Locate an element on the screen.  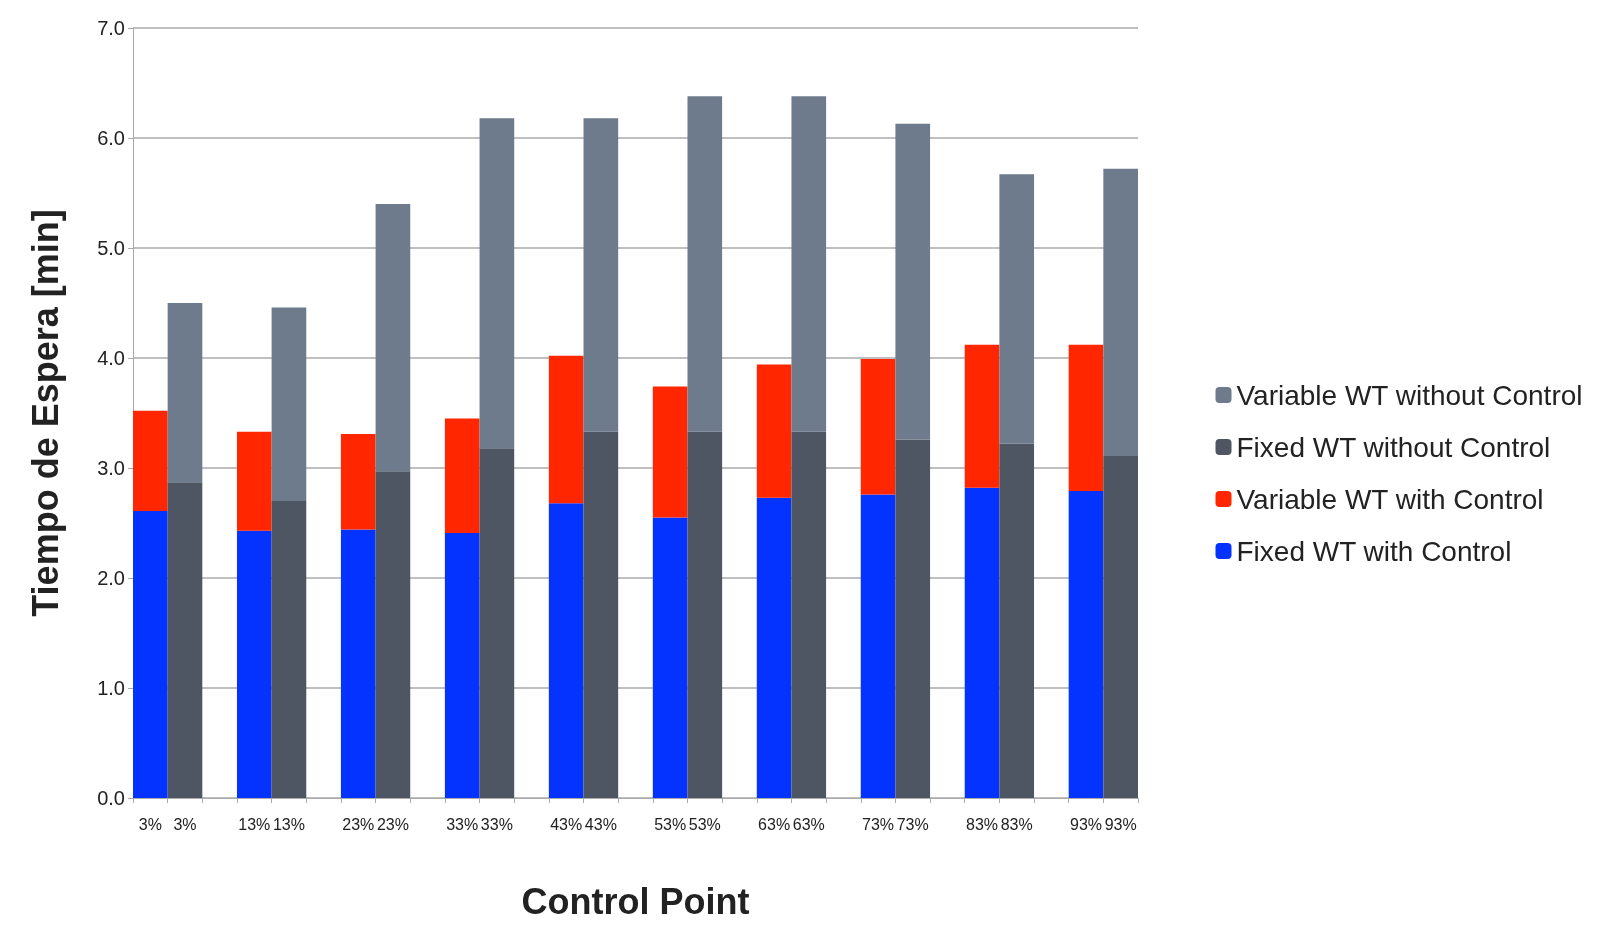
legend-label: Variable WT with Control is located at coordinates (1390, 499).